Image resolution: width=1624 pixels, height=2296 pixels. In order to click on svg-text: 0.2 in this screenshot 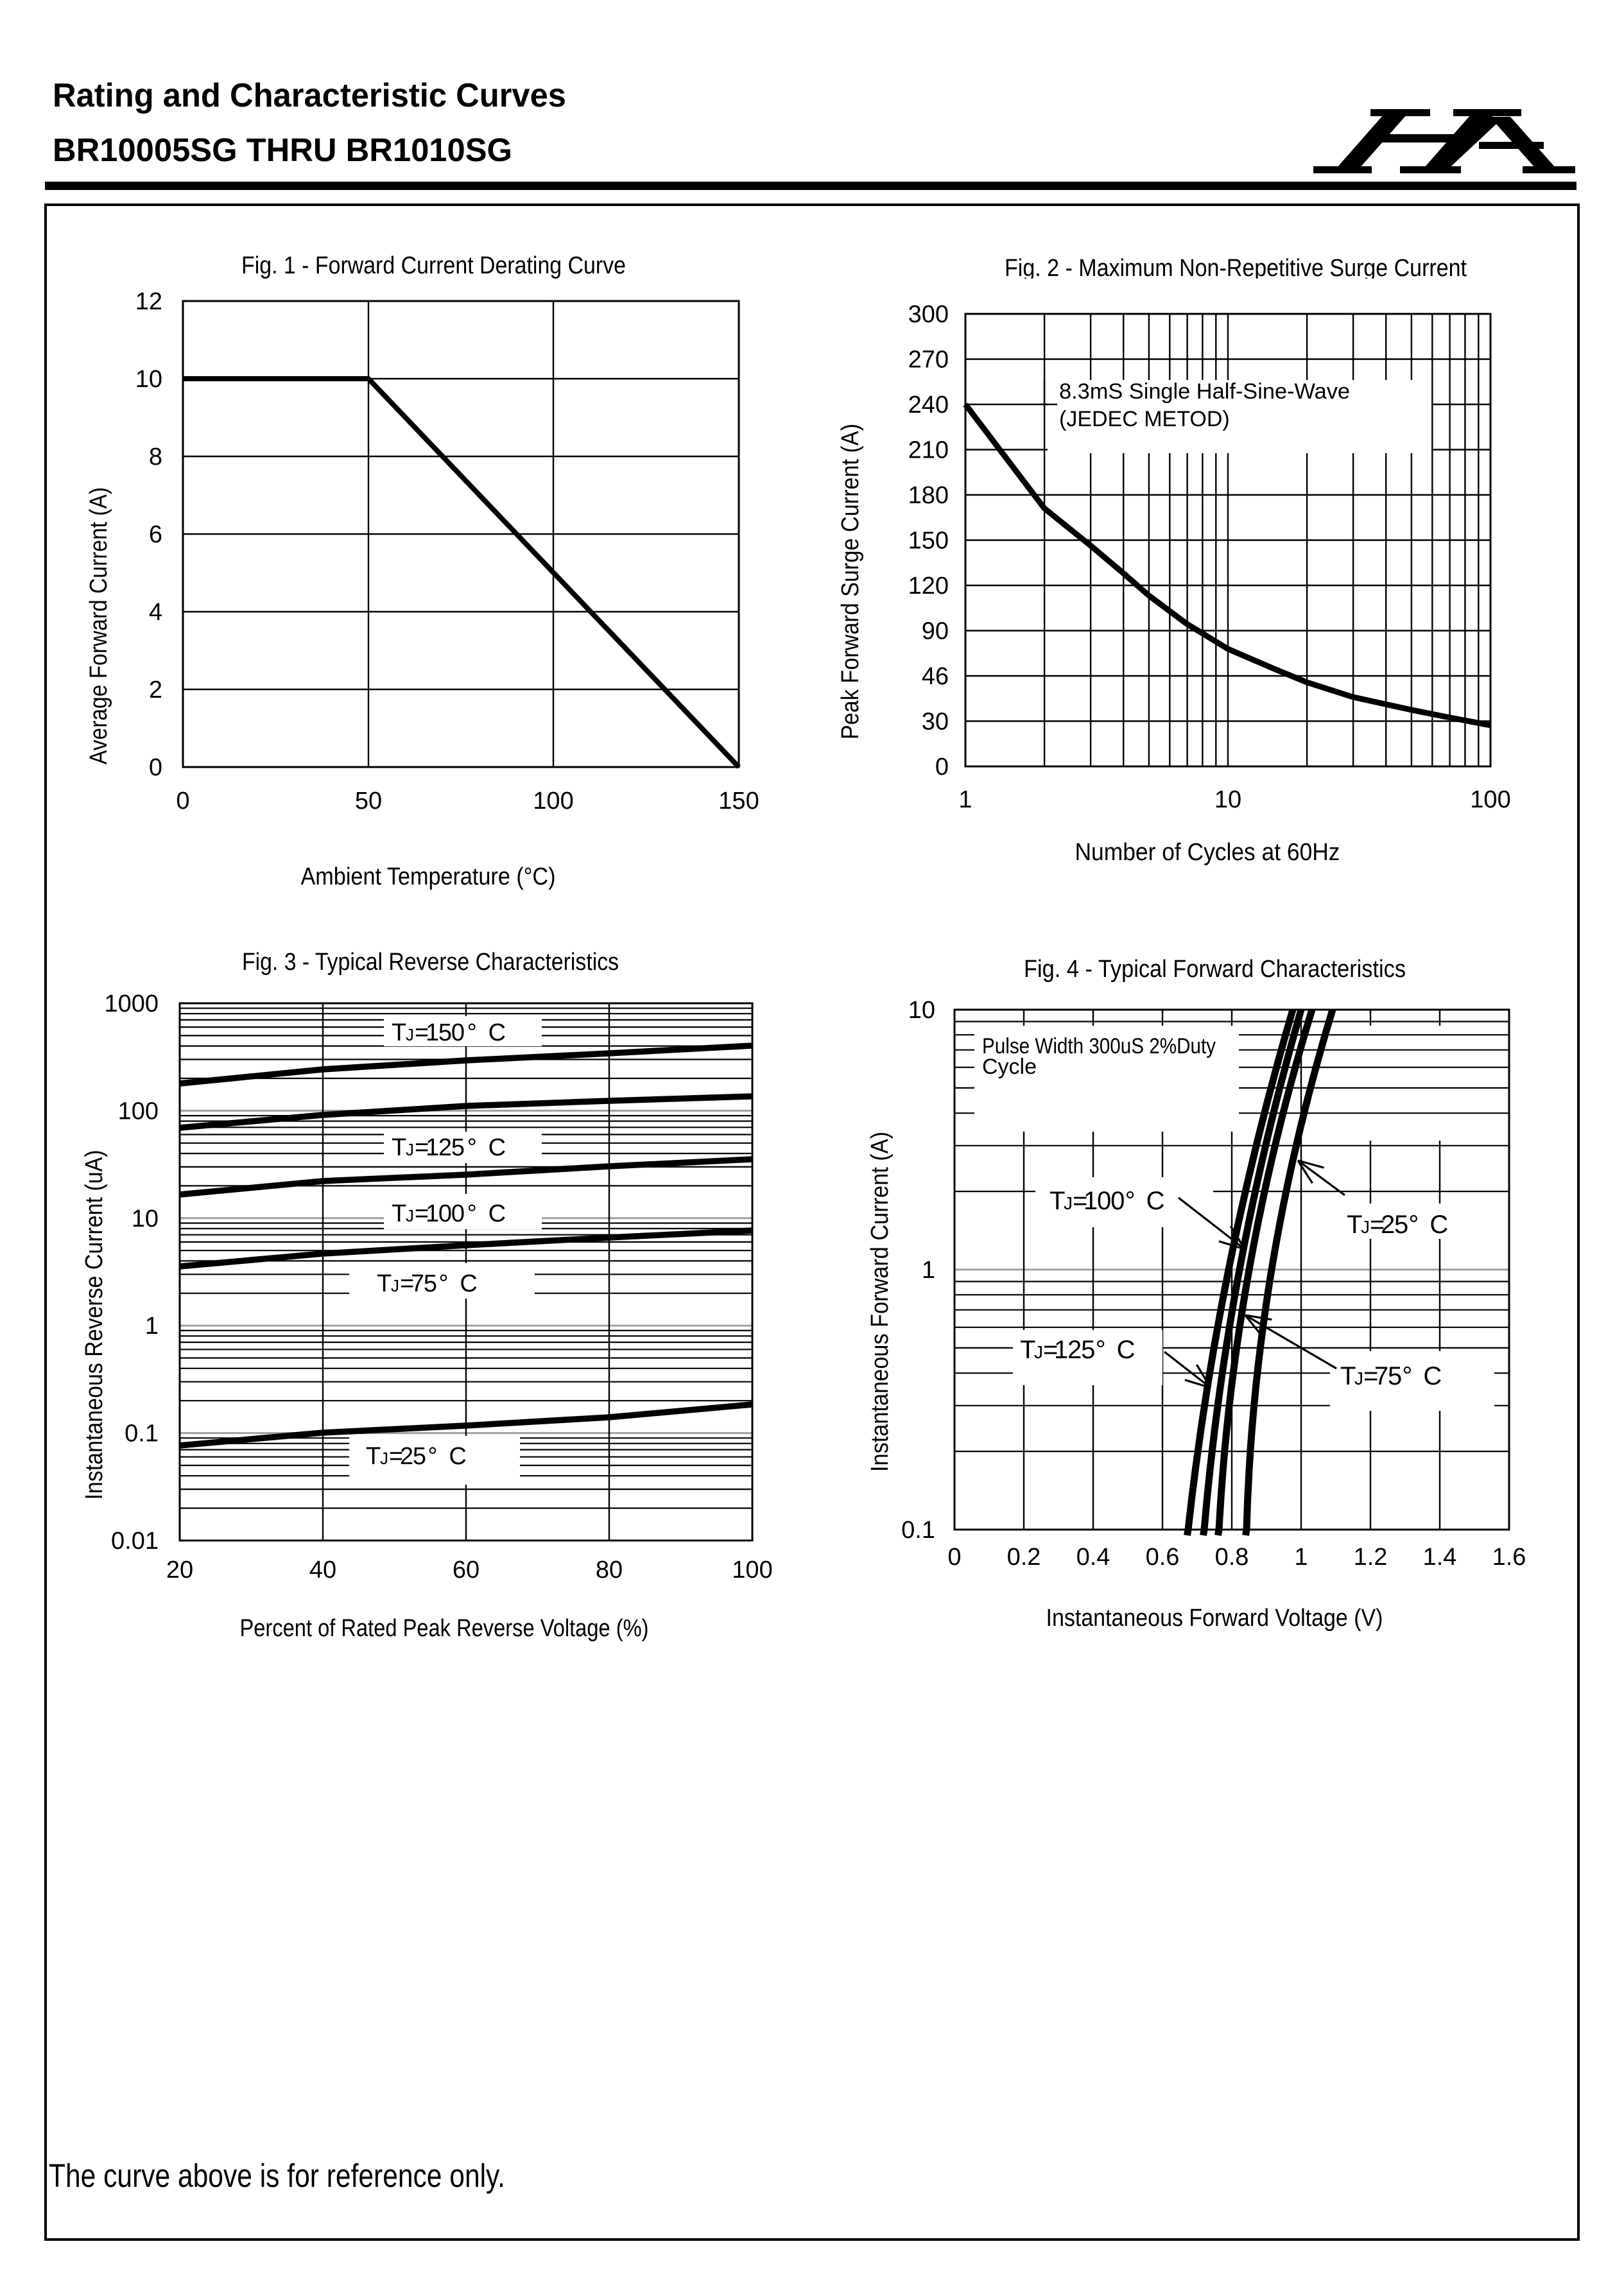, I will do `click(1024, 1557)`.